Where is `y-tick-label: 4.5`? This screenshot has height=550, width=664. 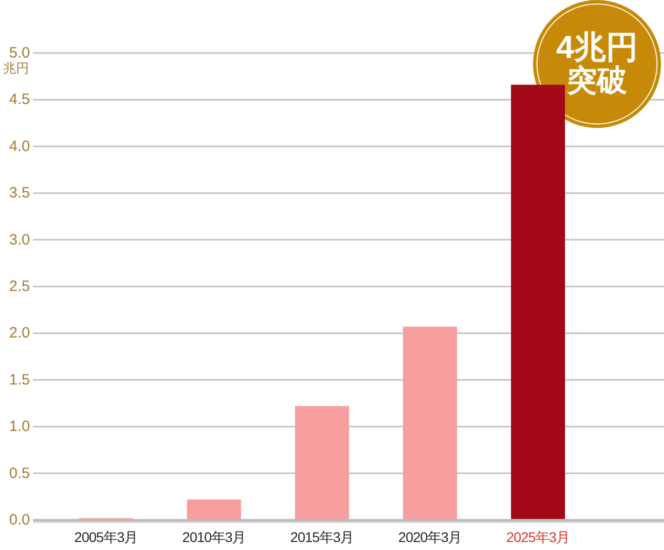 y-tick-label: 4.5 is located at coordinates (19, 99).